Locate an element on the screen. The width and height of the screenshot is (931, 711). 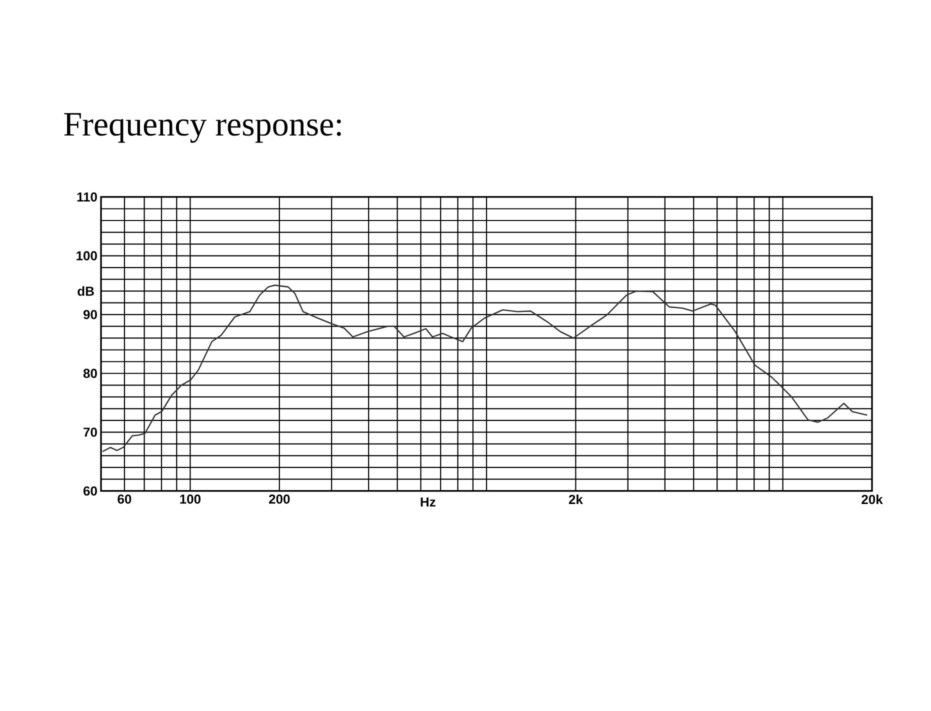
x-tick-label: 2k is located at coordinates (575, 499).